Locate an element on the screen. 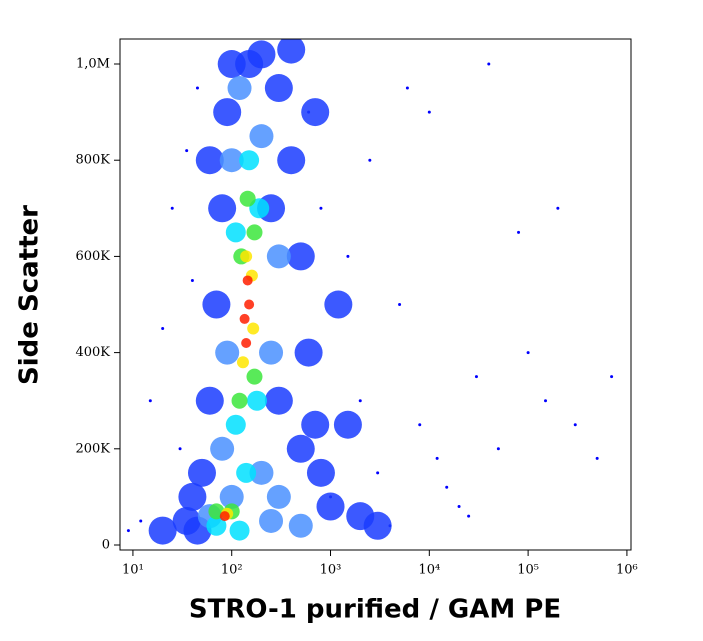 The width and height of the screenshot is (703, 641). y-axis-title: Side Scatter is located at coordinates (30, 295).